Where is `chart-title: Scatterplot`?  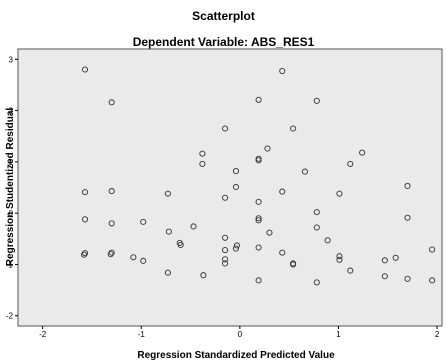 chart-title: Scatterplot is located at coordinates (223, 16).